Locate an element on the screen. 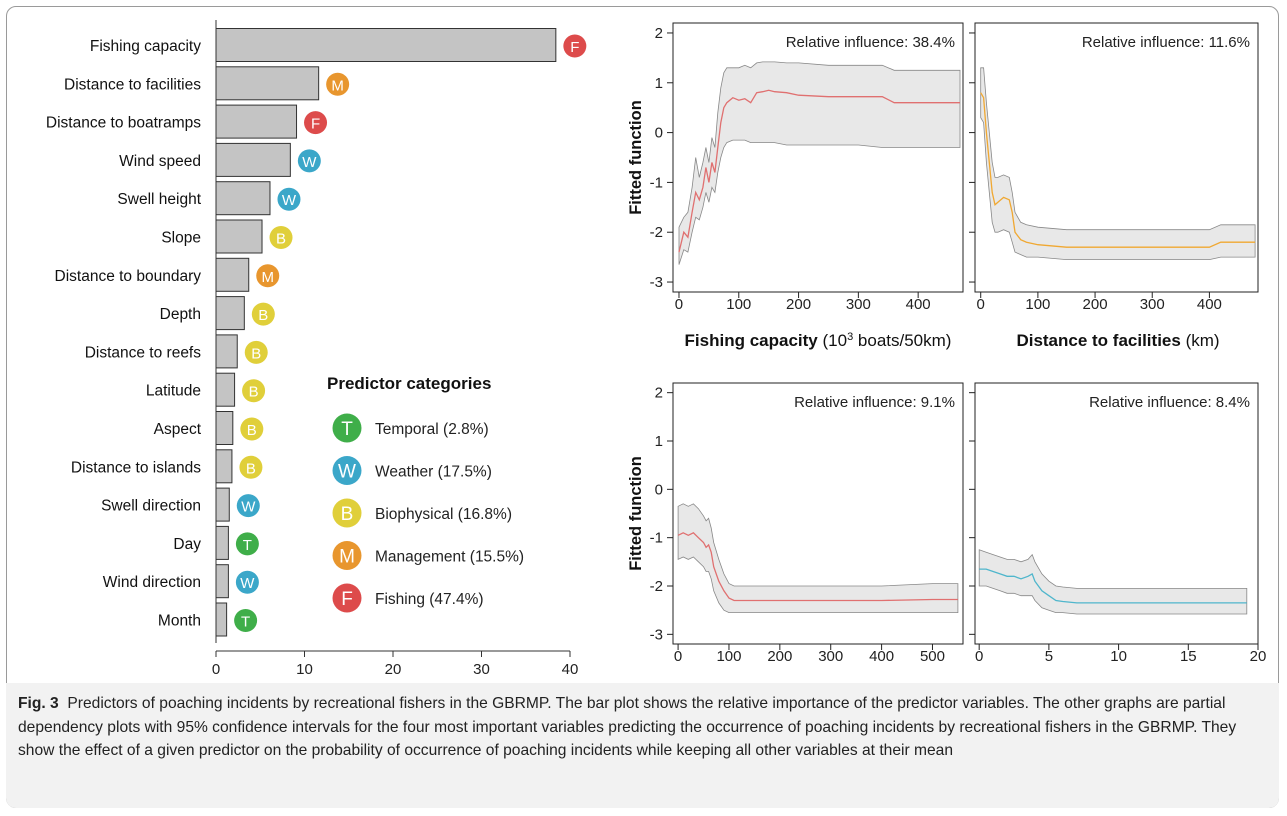 This screenshot has height=816, width=1287. bar-distance-to-boatramps is located at coordinates (256, 121).